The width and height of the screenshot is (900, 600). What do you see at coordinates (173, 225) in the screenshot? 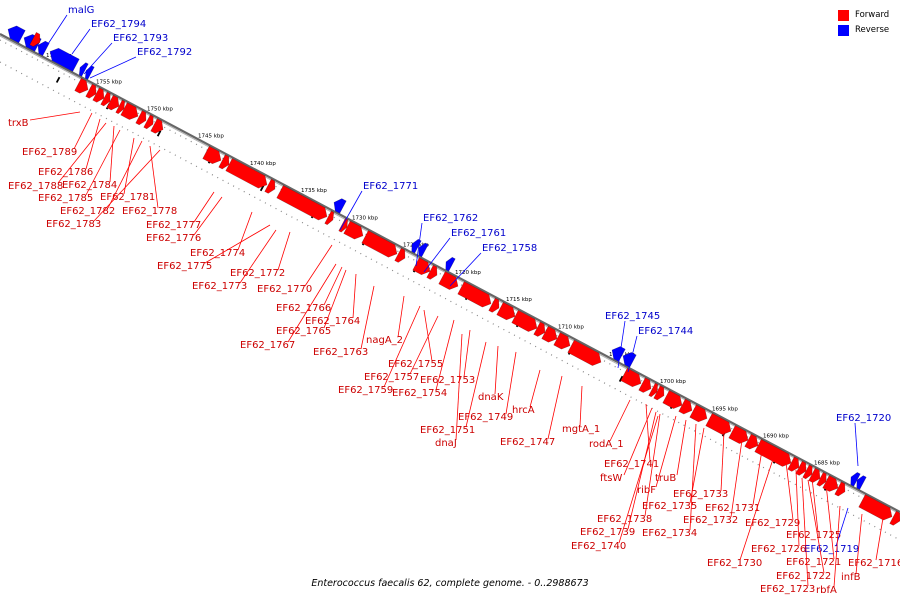
I see `gene-label: EF62_1777` at bounding box center [173, 225].